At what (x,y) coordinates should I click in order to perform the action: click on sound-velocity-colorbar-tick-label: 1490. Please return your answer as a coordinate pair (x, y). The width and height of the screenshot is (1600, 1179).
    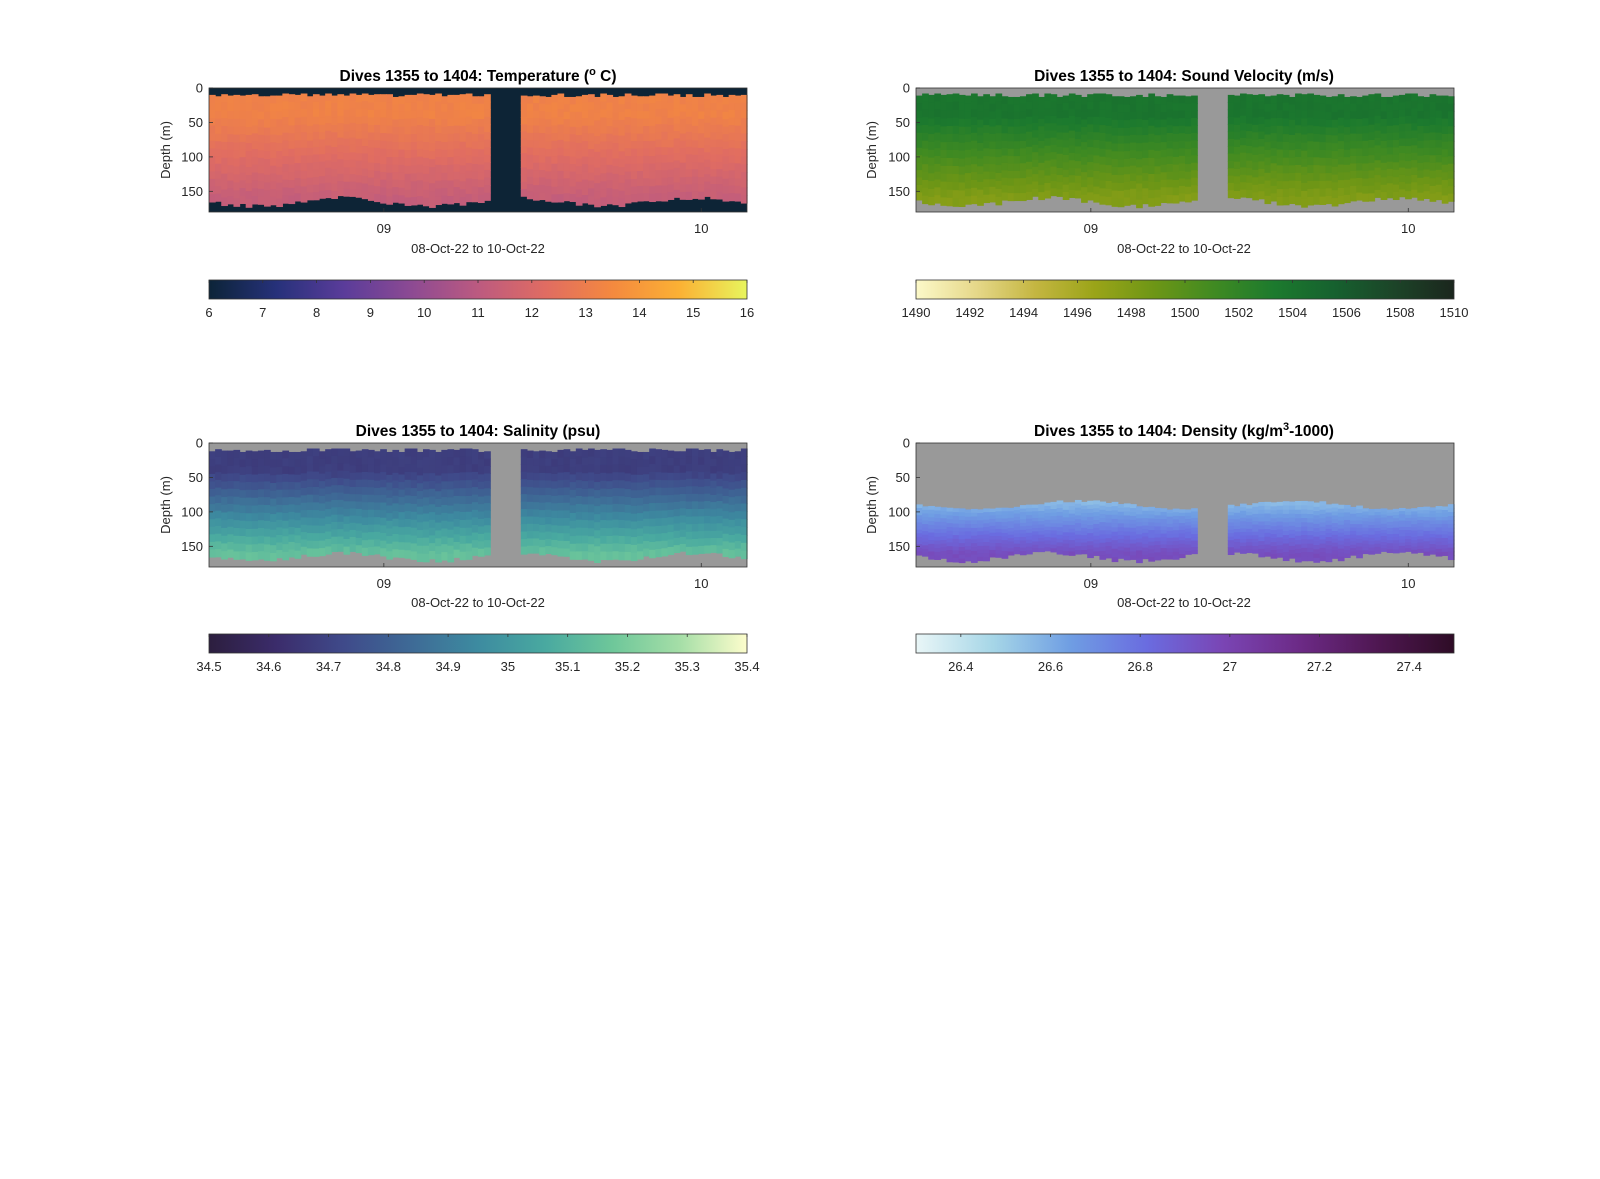
    Looking at the image, I should click on (916, 312).